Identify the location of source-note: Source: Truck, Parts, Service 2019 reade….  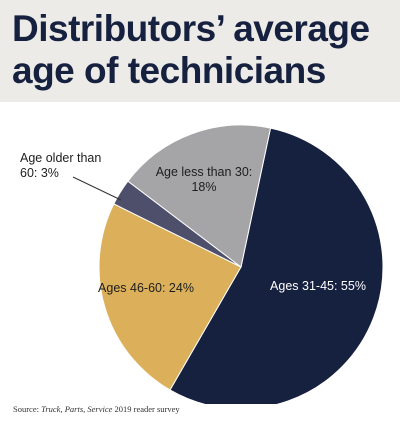
(96, 409).